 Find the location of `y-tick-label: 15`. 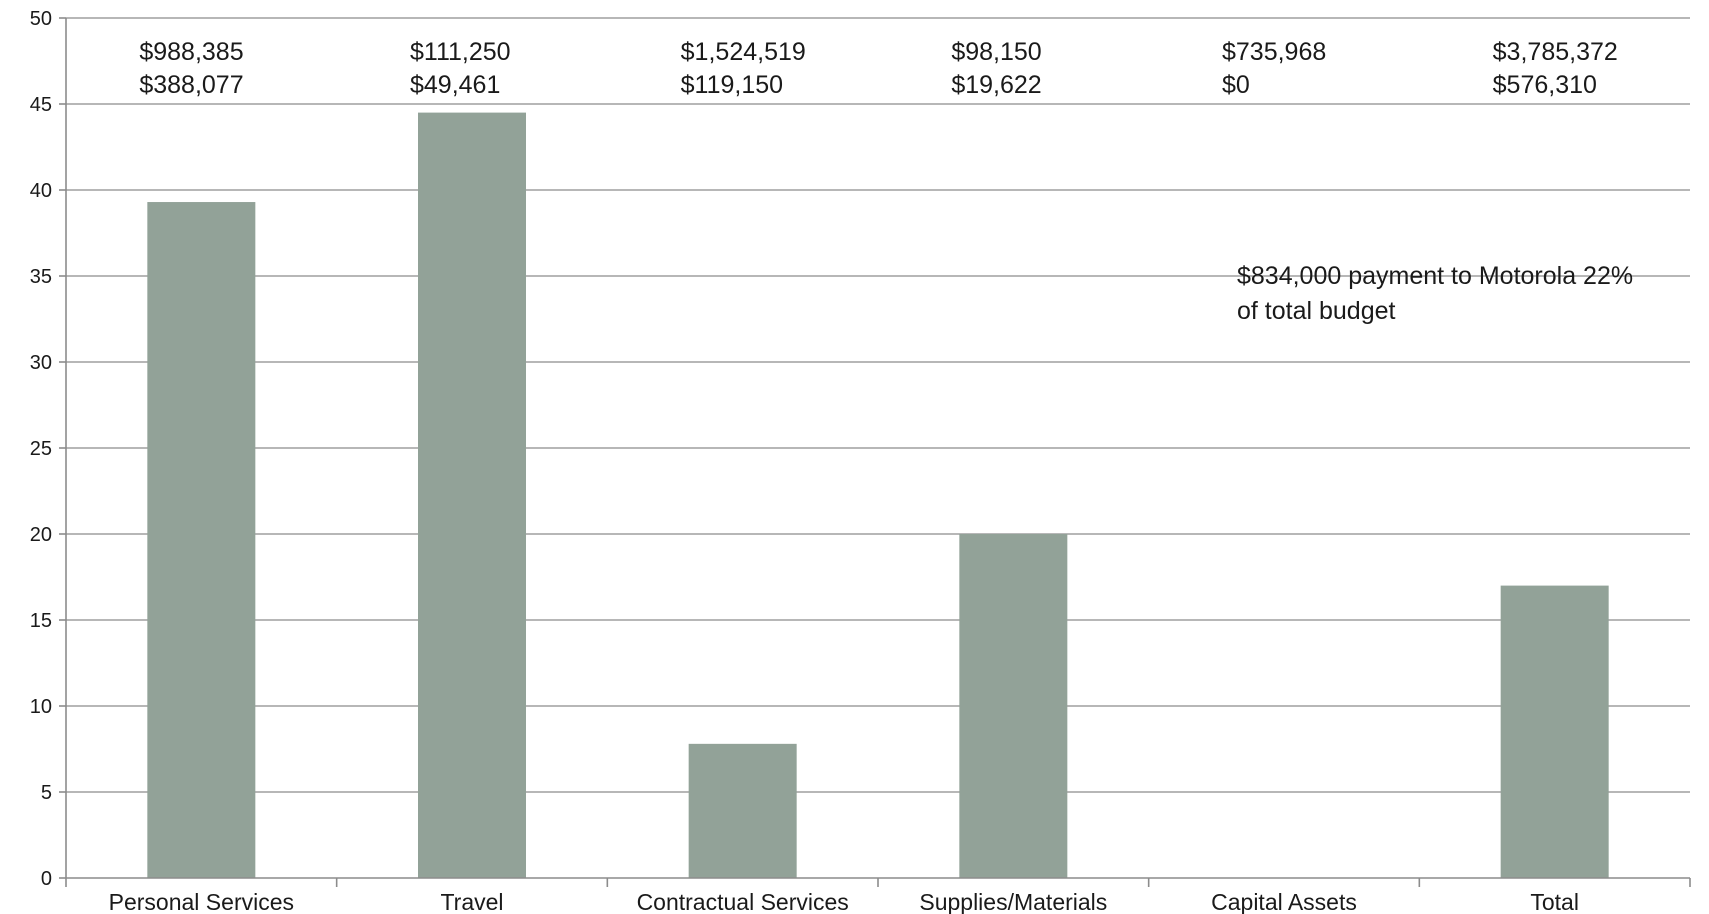

y-tick-label: 15 is located at coordinates (41, 621).